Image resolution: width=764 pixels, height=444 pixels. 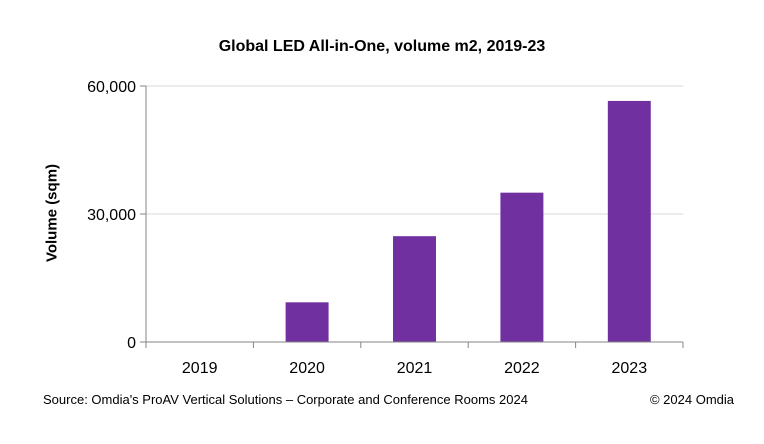 What do you see at coordinates (522, 267) in the screenshot?
I see `bar-2022` at bounding box center [522, 267].